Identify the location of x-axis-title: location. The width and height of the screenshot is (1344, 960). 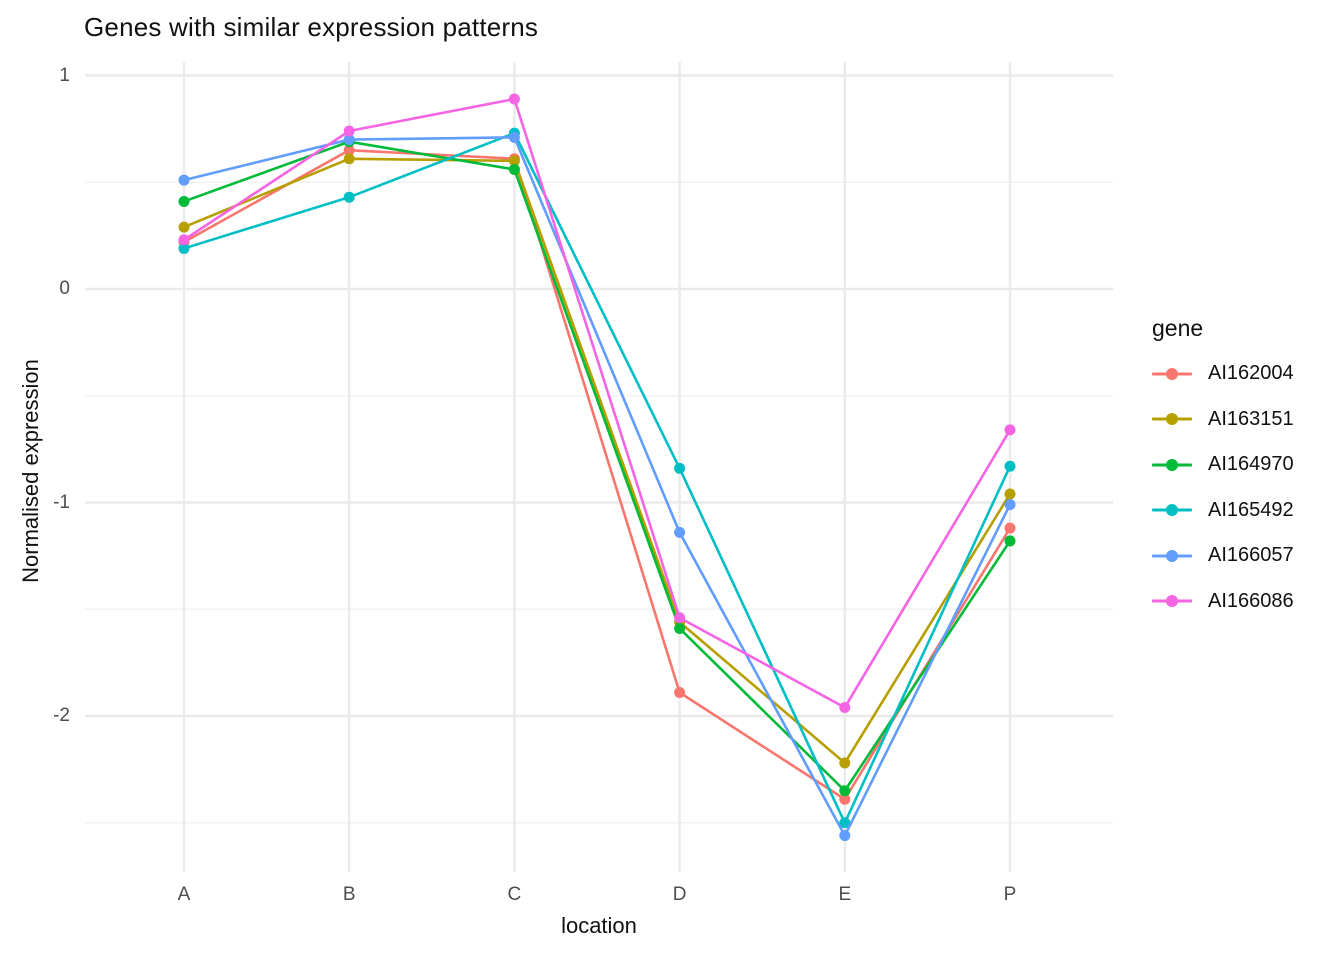
(599, 925).